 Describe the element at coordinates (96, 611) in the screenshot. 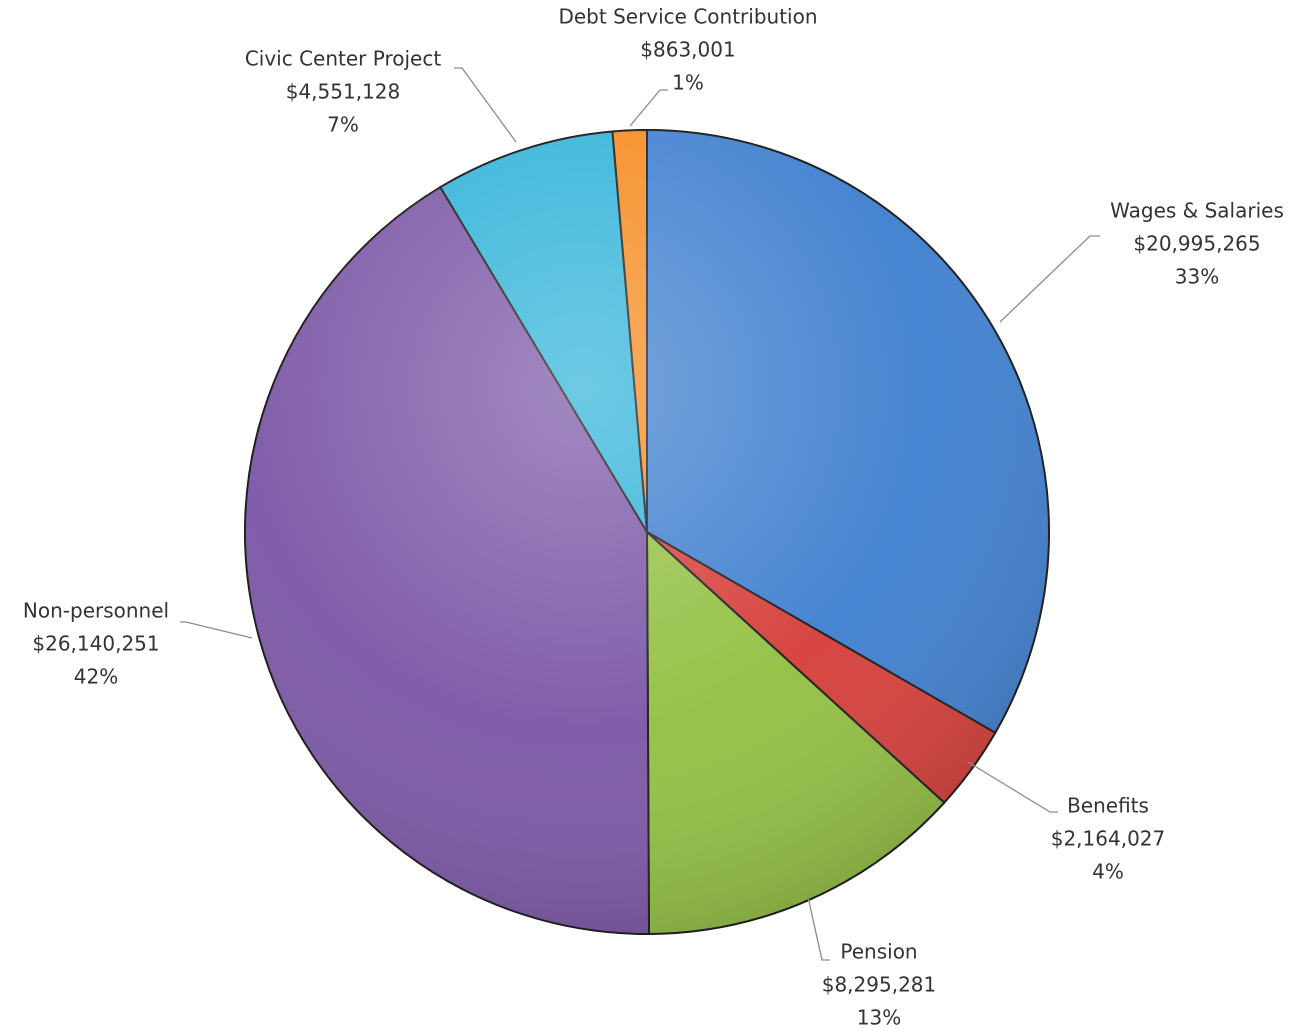

I see `data-label-non-personnel-name: Non-personnel` at that location.